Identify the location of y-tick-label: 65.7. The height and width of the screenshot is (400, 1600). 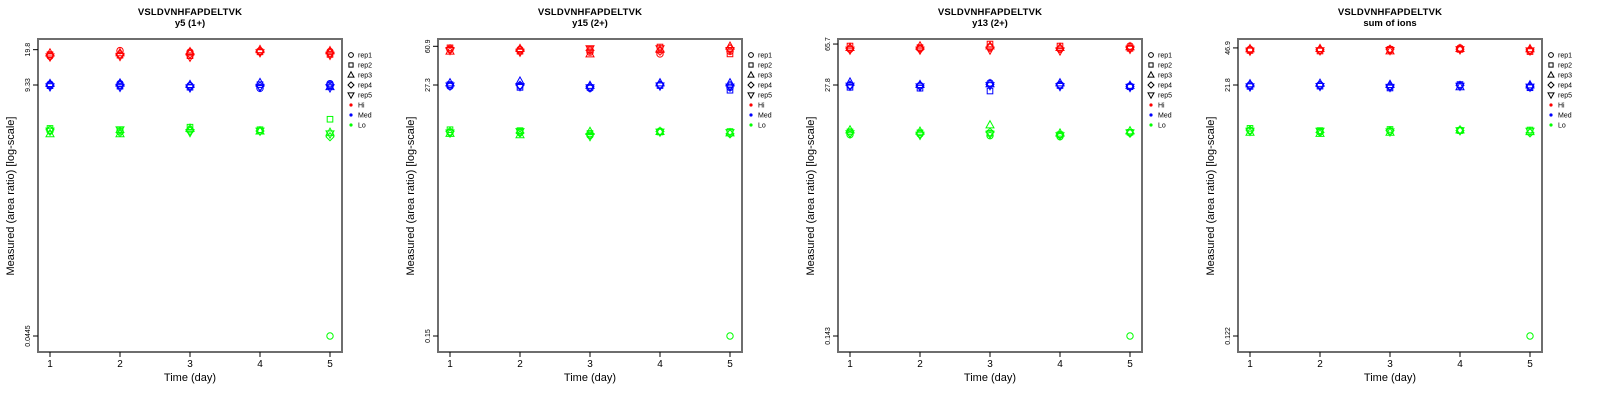
(828, 44).